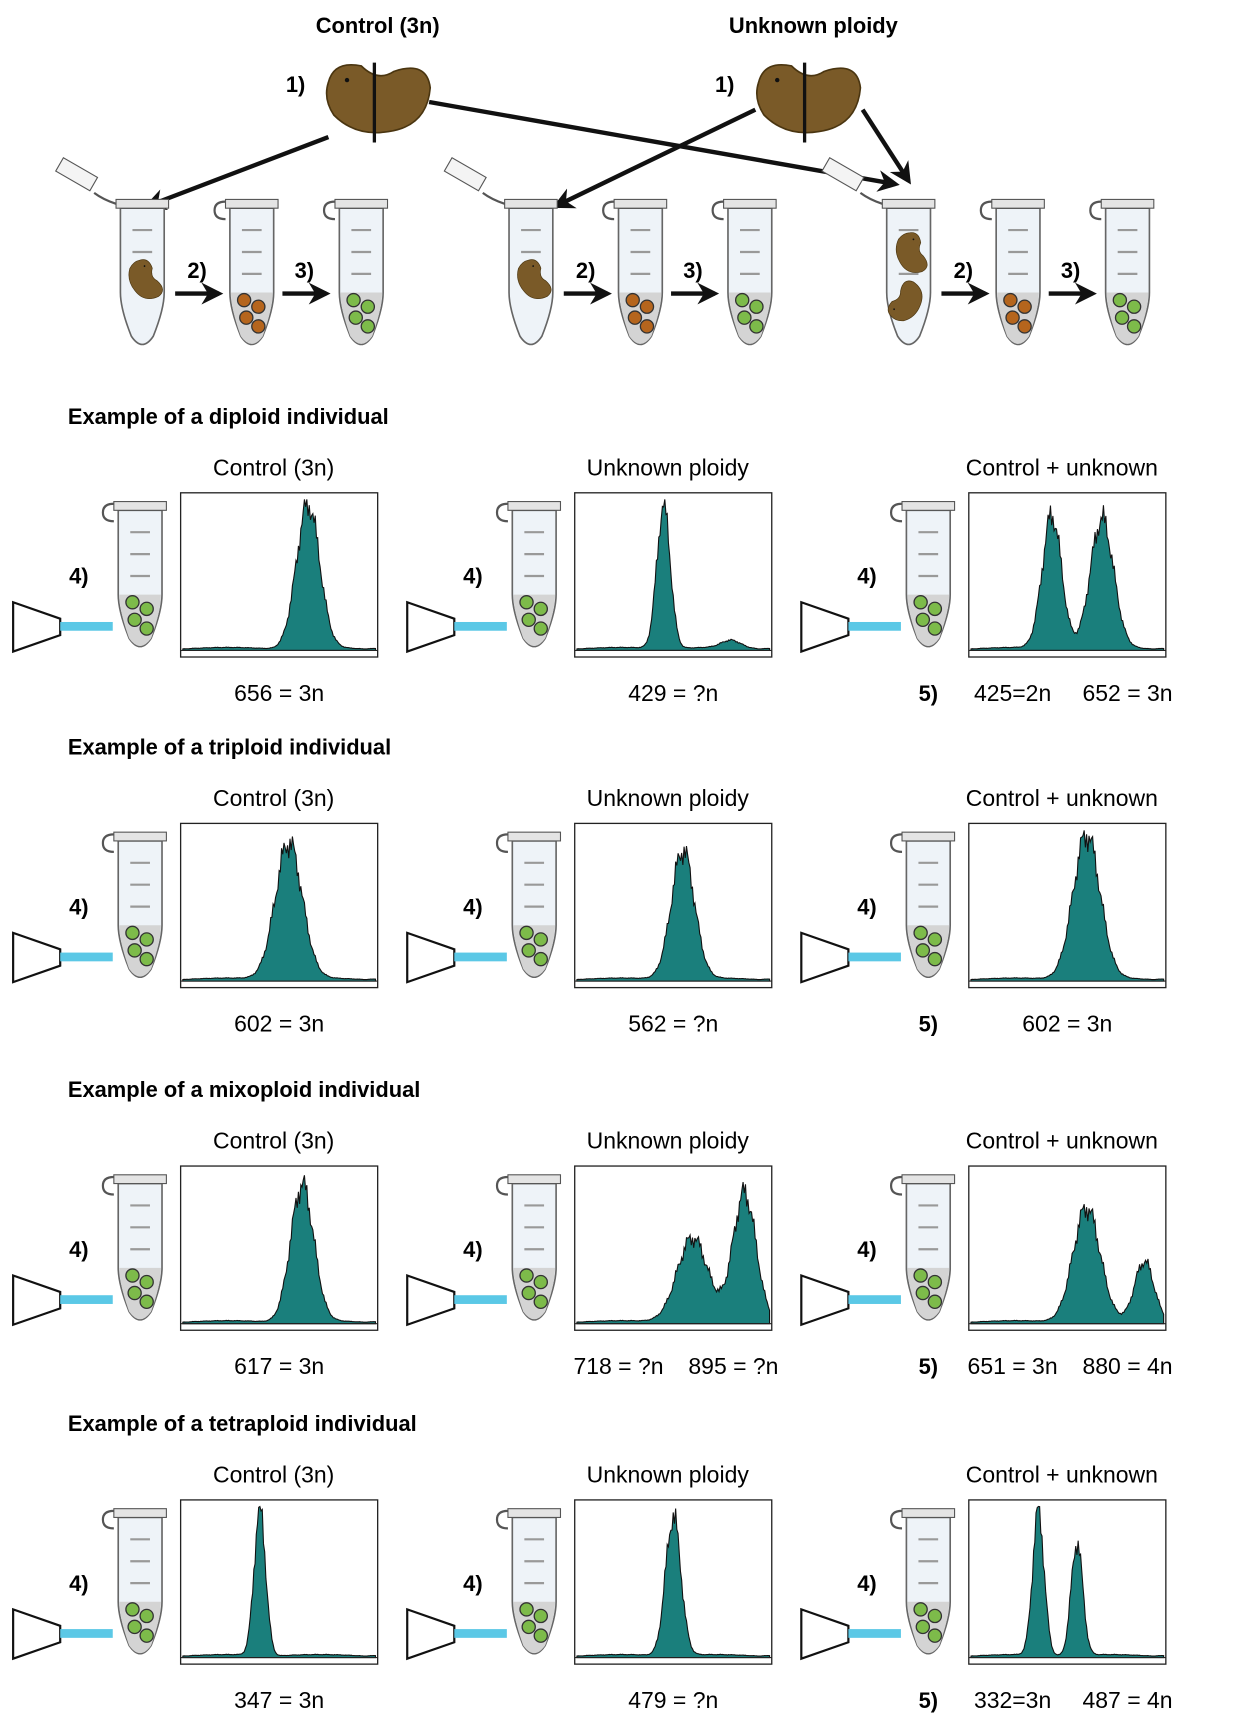 This screenshot has height=1730, width=1237. Describe the element at coordinates (673, 1023) in the screenshot. I see `result-label: 562 = ?n` at that location.